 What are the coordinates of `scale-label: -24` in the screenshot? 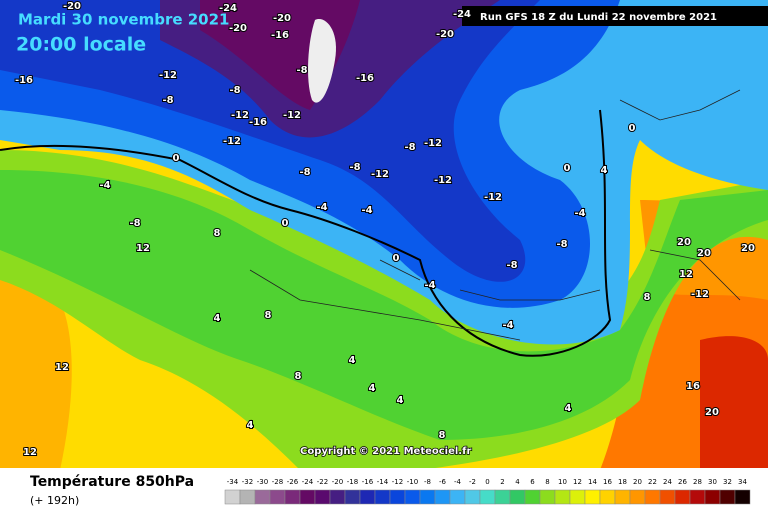 It's located at (308, 482).